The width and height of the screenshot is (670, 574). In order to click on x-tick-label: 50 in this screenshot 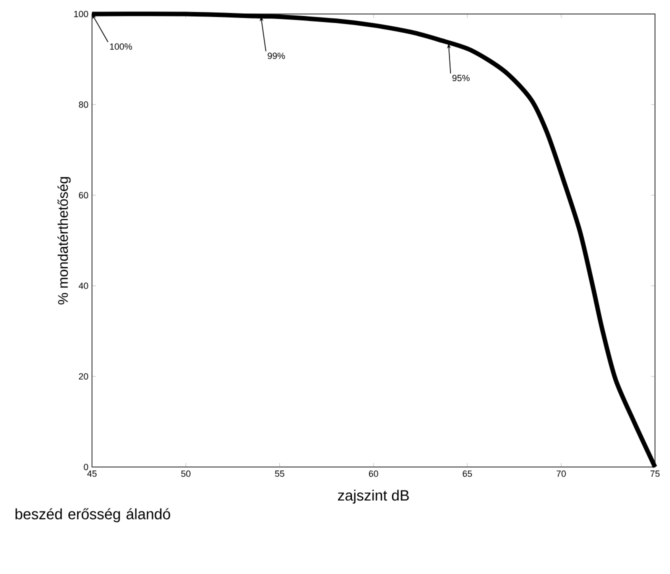, I will do `click(185, 473)`.